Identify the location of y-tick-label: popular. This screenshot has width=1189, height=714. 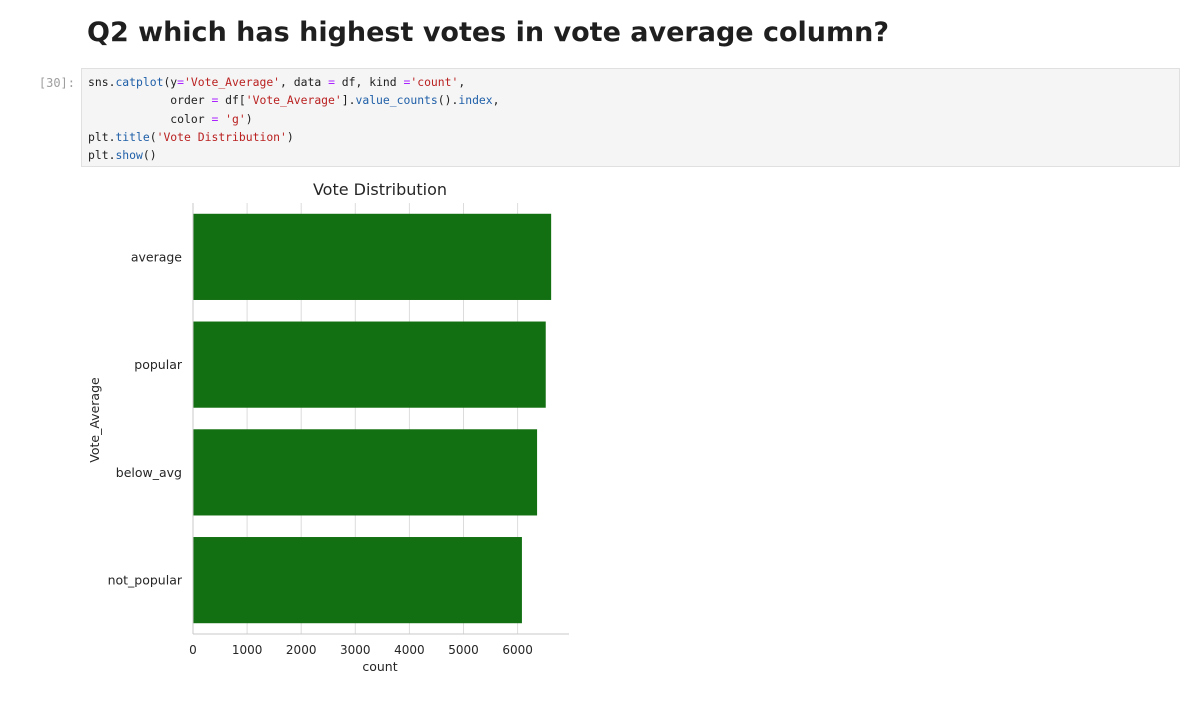
(158, 364).